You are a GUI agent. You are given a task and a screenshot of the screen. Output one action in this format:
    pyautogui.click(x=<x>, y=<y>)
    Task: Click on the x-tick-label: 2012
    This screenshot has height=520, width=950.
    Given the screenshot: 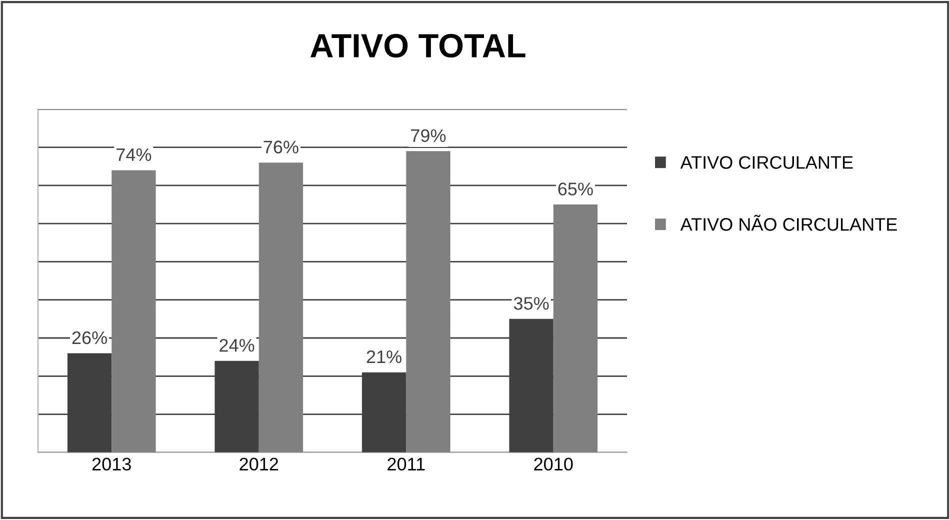 What is the action you would take?
    pyautogui.click(x=259, y=464)
    